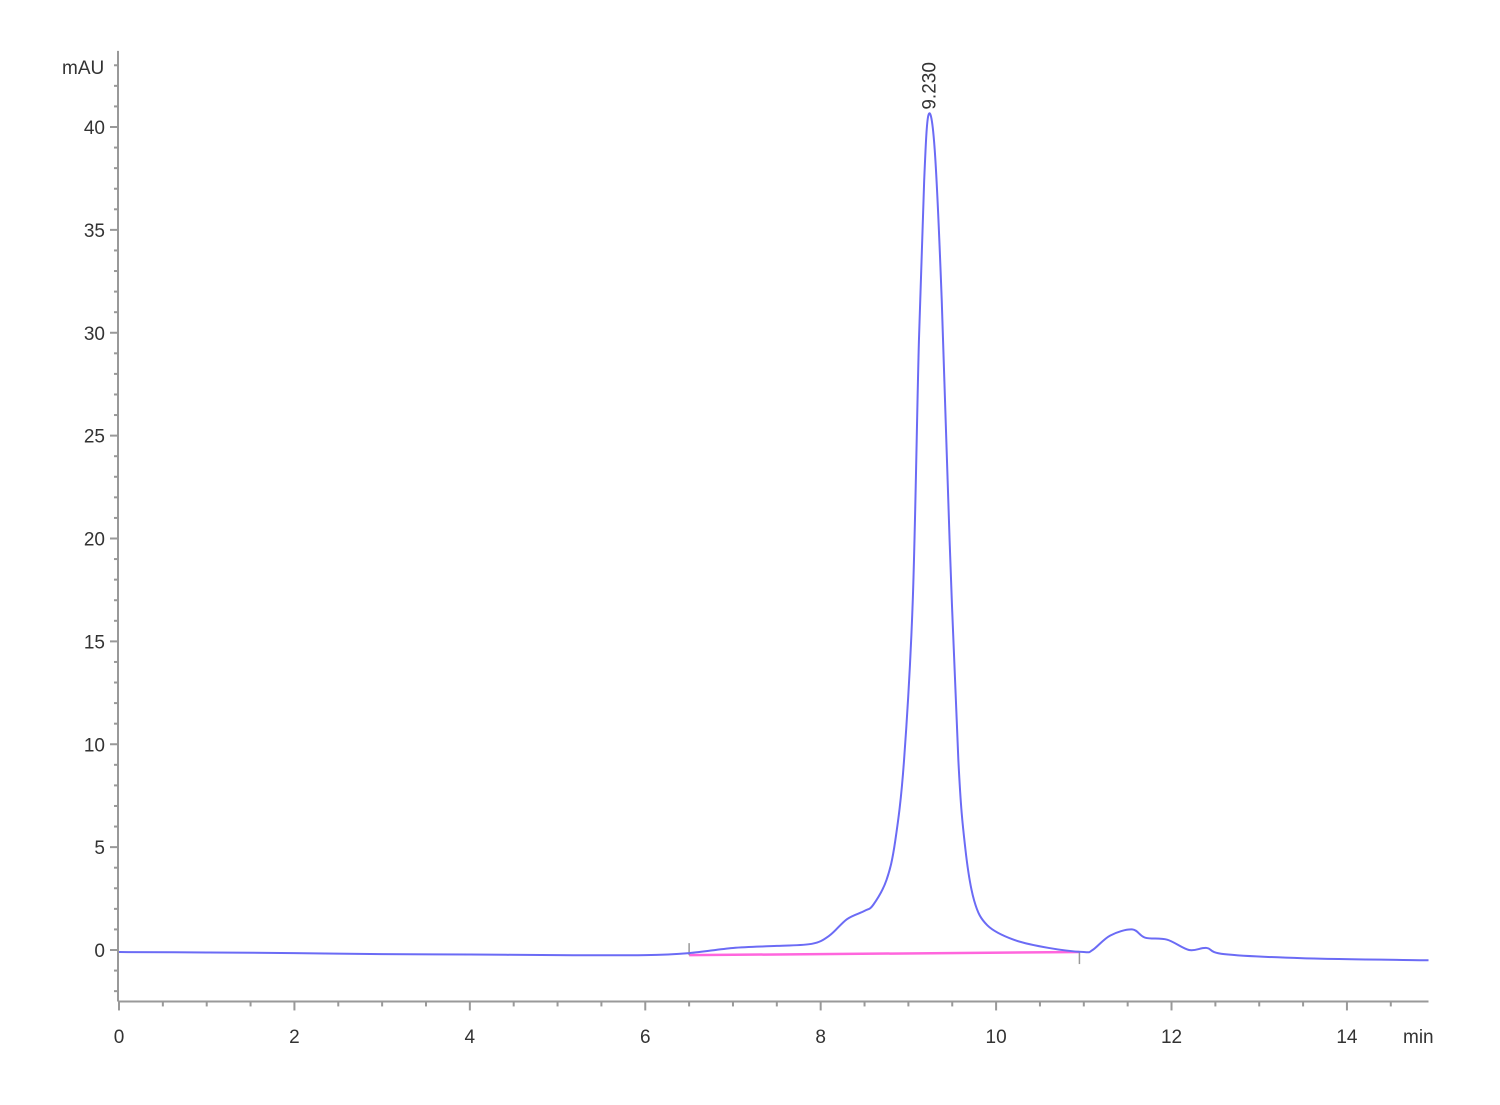  What do you see at coordinates (94, 540) in the screenshot?
I see `y-tick-label: 20` at bounding box center [94, 540].